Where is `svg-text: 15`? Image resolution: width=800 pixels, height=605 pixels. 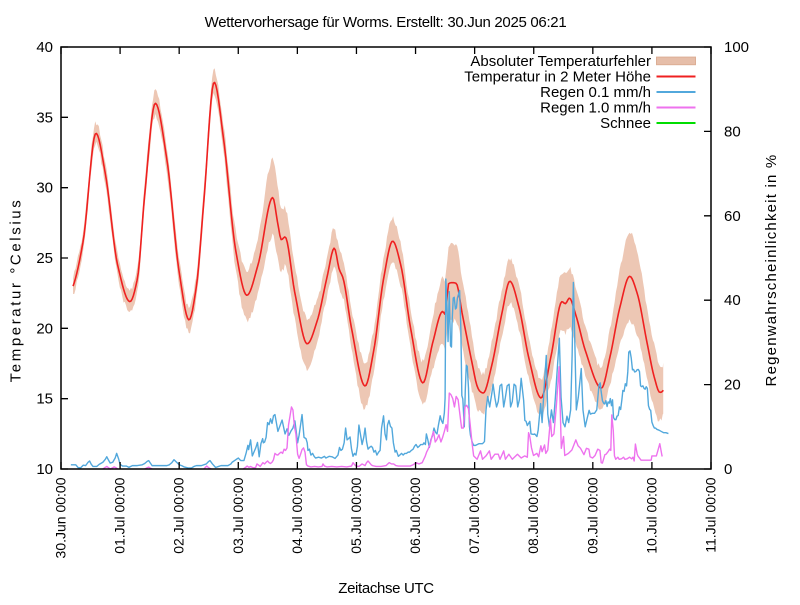
svg-text: 15 is located at coordinates (44, 399).